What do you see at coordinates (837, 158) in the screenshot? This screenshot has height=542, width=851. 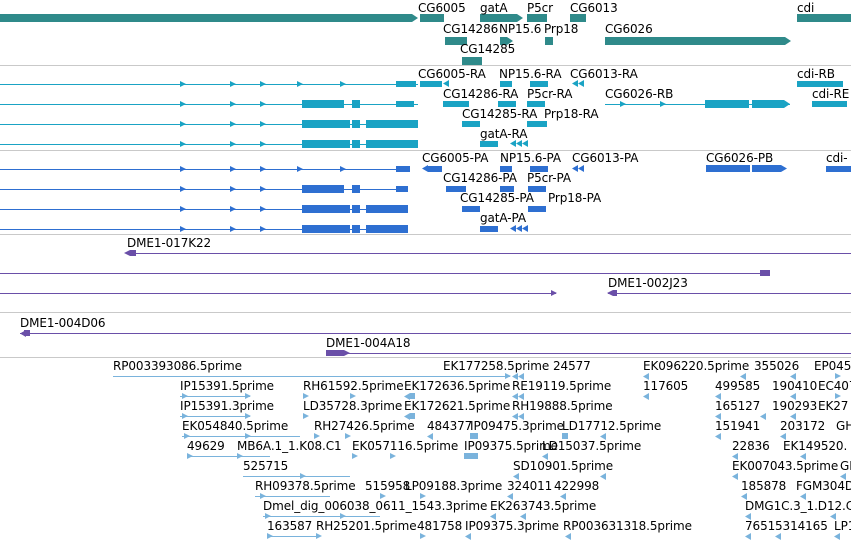 I see `protein-label: cdi-` at bounding box center [837, 158].